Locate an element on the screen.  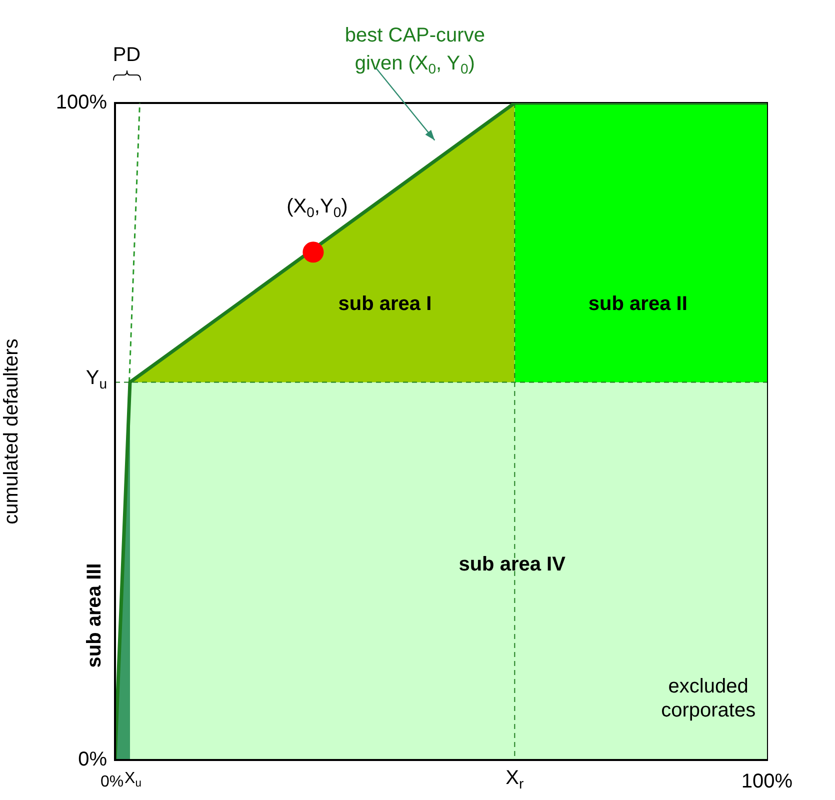
text: sub area III is located at coordinates (95, 615).